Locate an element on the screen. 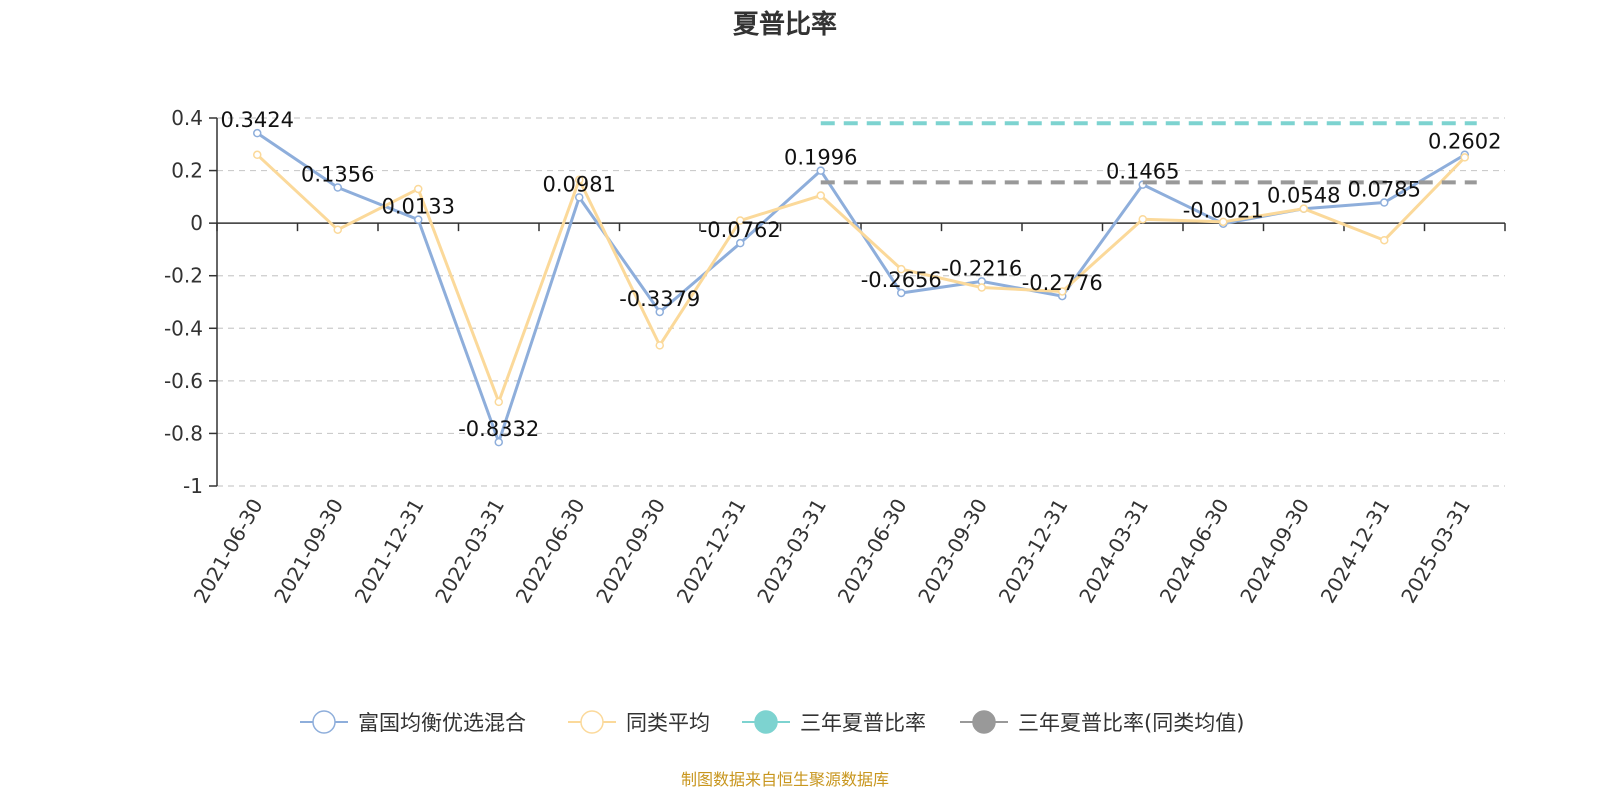 This screenshot has height=800, width=1600. x-tick-label: 2022-06-30 is located at coordinates (550, 551).